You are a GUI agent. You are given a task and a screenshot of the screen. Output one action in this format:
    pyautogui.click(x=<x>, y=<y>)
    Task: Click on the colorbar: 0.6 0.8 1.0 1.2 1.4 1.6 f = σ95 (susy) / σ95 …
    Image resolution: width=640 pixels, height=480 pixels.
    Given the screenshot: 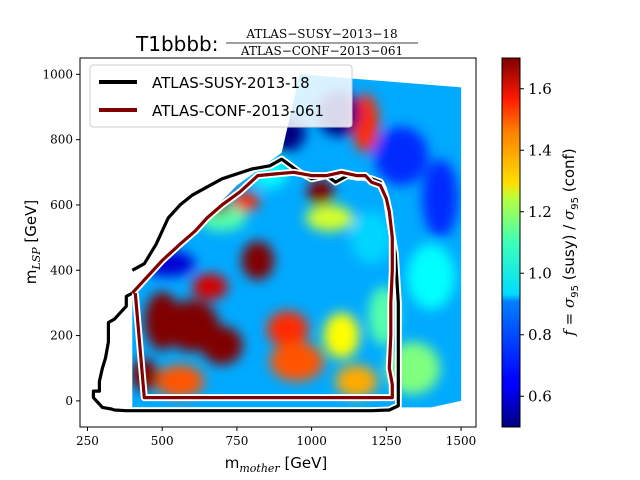 What is the action you would take?
    pyautogui.click(x=541, y=242)
    